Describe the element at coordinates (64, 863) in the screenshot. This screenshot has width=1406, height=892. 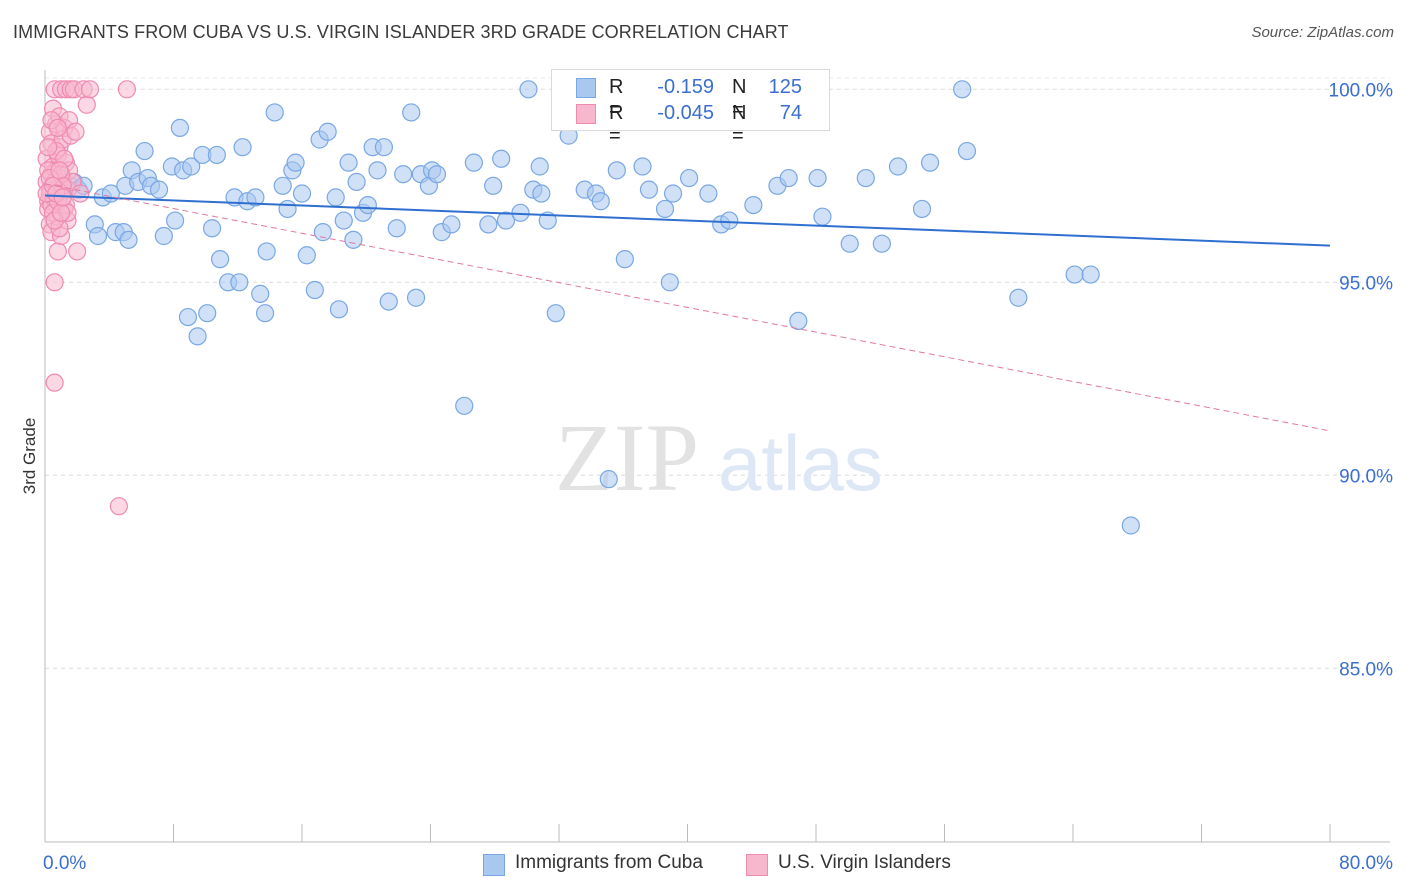
I see `x-tick-label-min: 0.0%` at that location.